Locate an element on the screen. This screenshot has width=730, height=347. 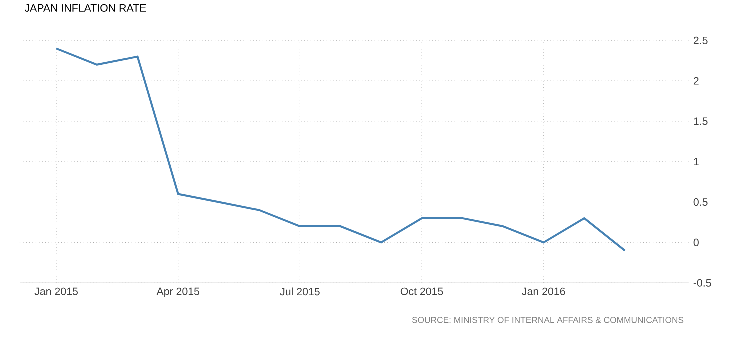
y-tick-label: 1 is located at coordinates (696, 162).